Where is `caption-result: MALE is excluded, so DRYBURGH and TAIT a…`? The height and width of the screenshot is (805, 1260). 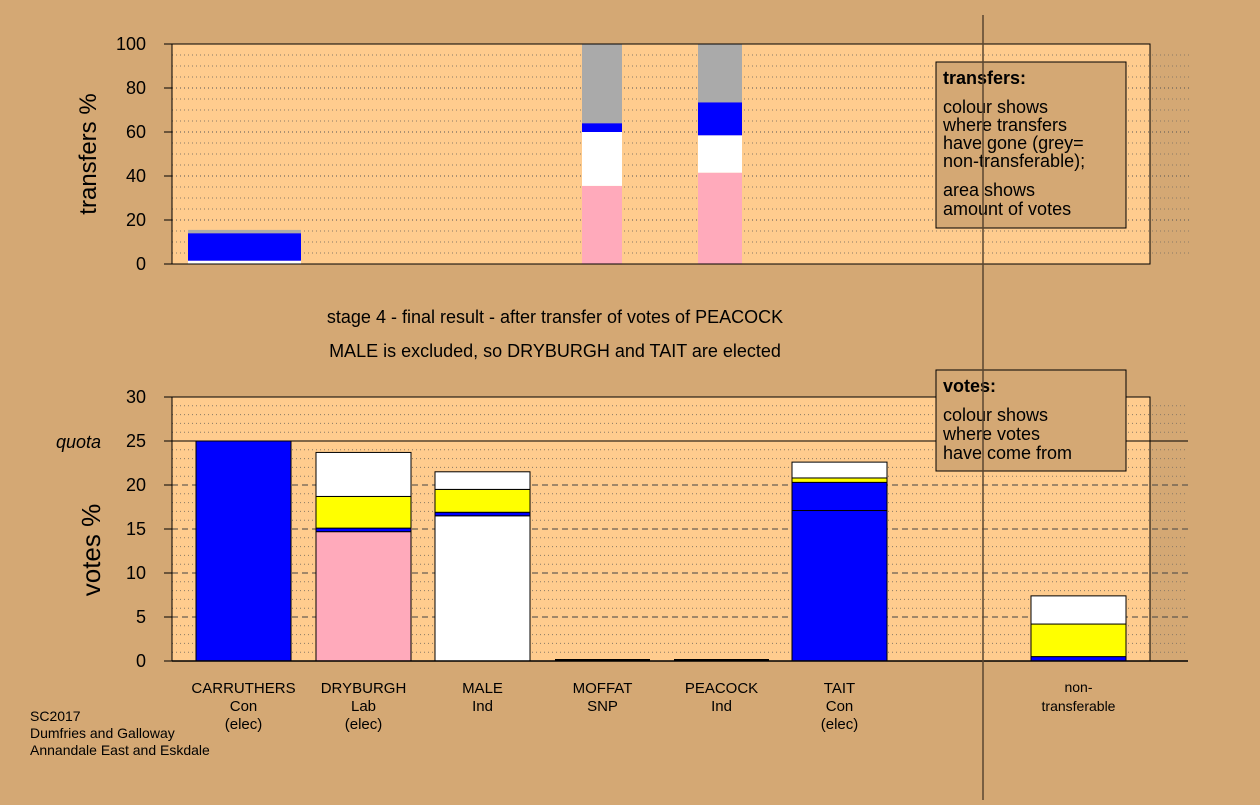
caption-result: MALE is excluded, so DRYBURGH and TAIT a… is located at coordinates (555, 351).